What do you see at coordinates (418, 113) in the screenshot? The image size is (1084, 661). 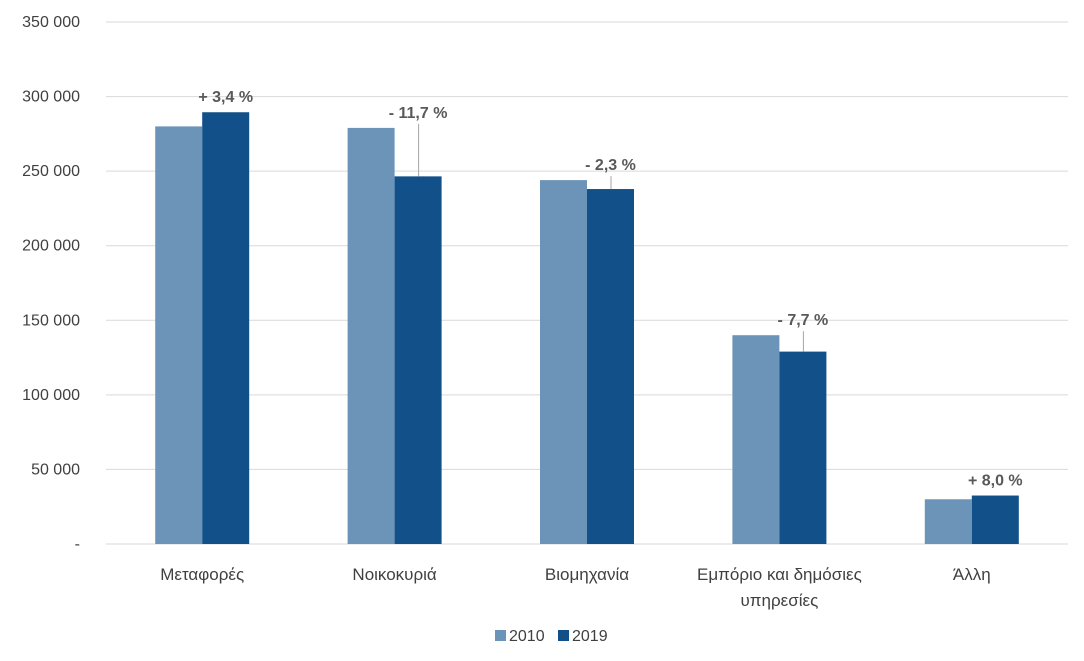 I see `change-label: - 11,7 %` at bounding box center [418, 113].